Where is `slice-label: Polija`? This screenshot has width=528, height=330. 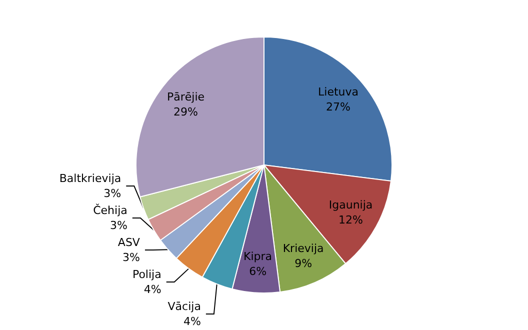
slice-label: Polija is located at coordinates (147, 274).